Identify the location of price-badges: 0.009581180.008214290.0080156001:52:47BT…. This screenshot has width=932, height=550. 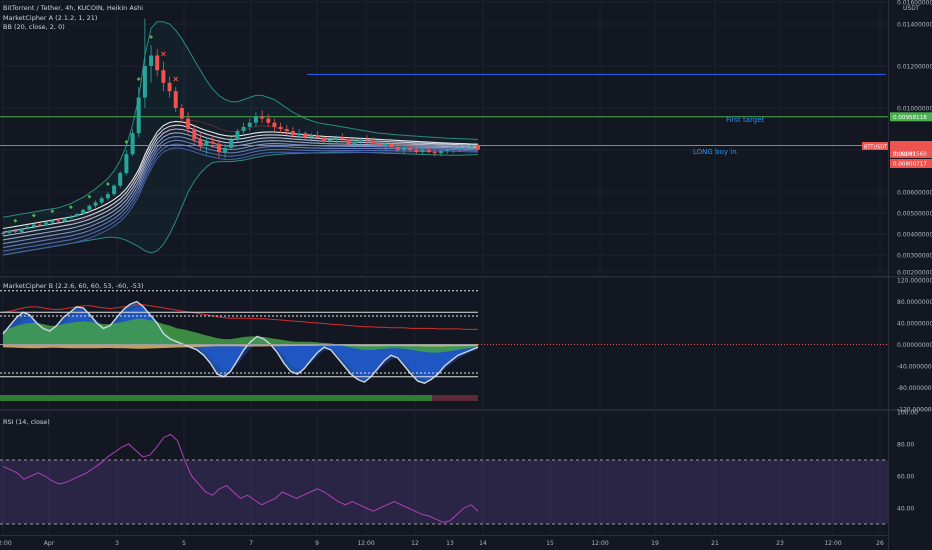
(897, 140).